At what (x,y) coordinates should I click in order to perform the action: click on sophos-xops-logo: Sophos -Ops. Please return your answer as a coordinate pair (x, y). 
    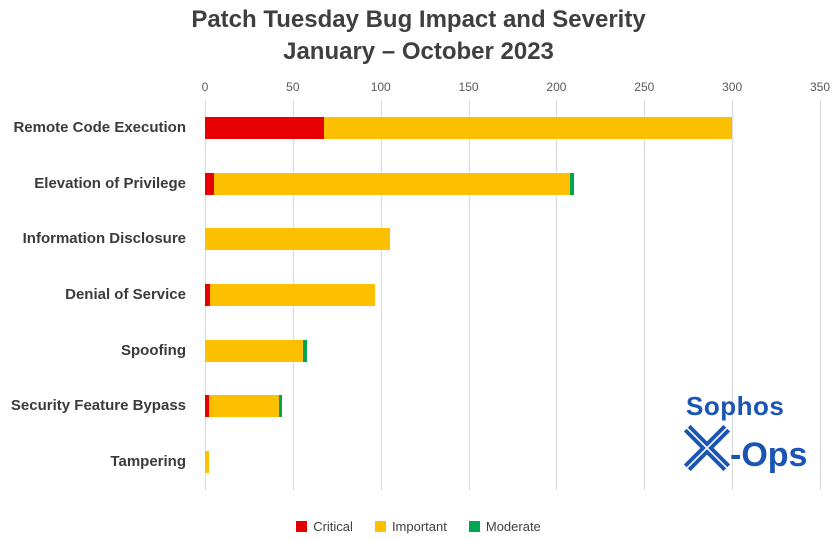
    Looking at the image, I should click on (752, 433).